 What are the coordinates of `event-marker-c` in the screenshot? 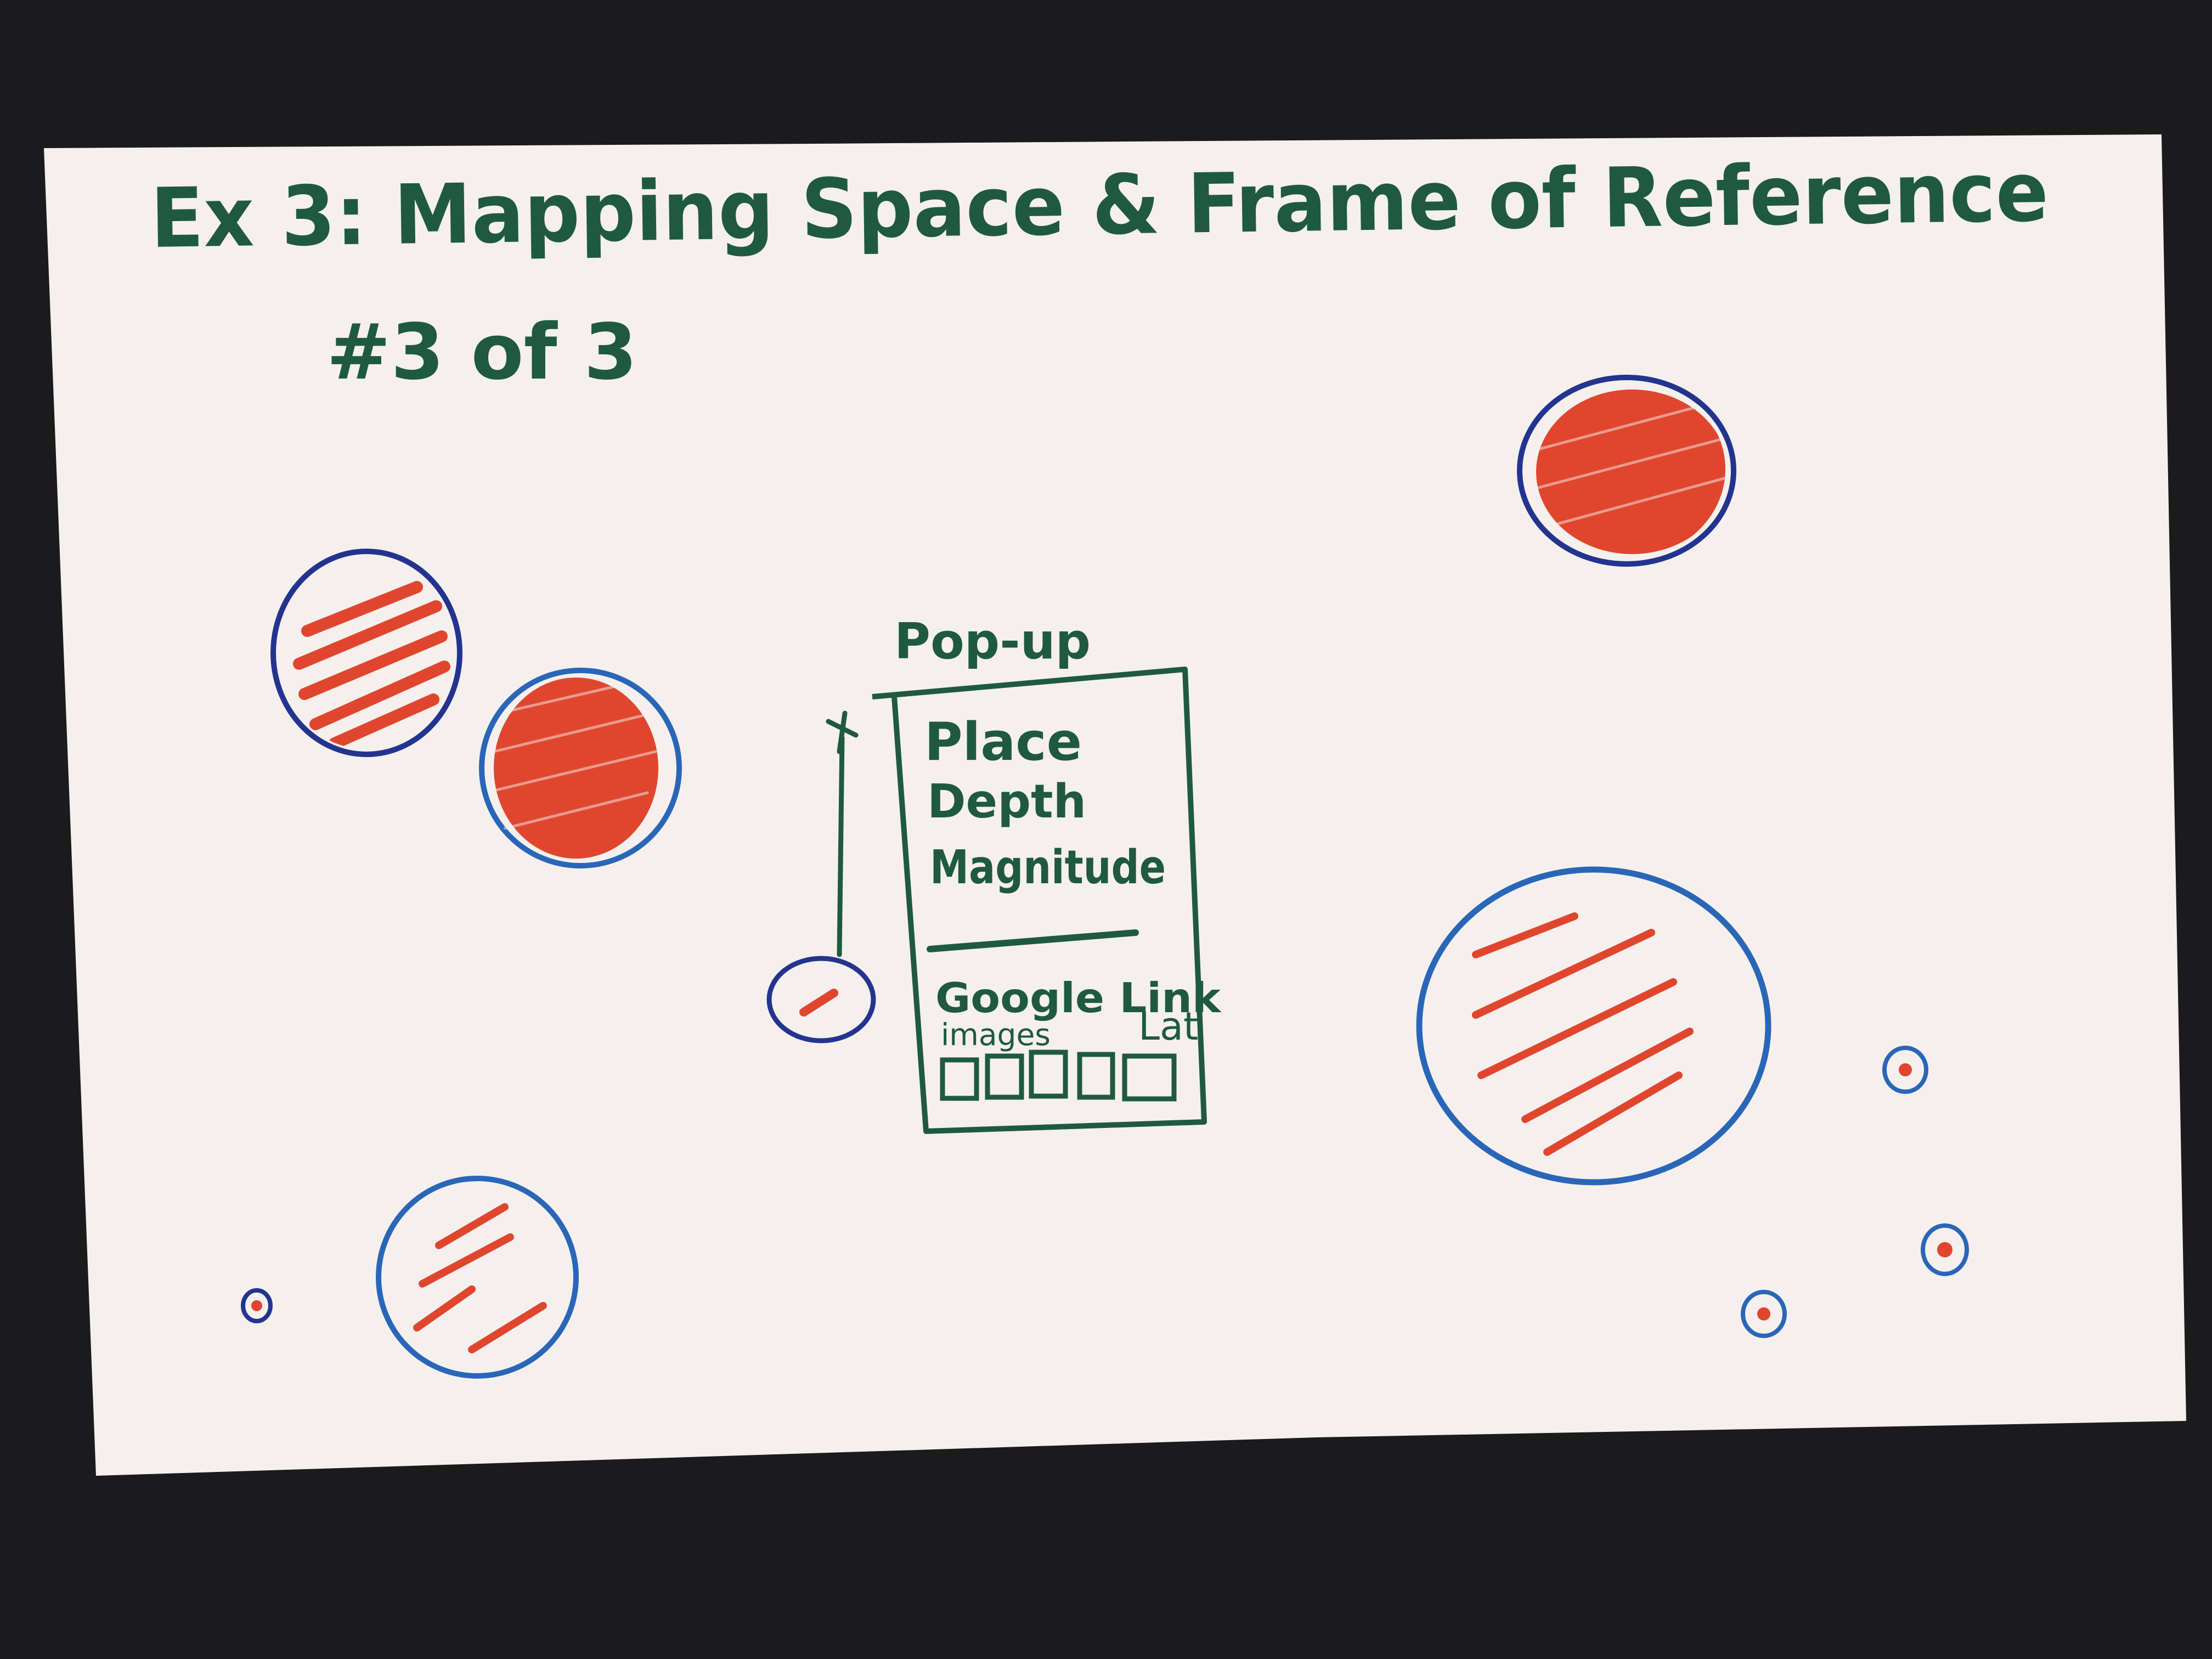 It's located at (1627, 471).